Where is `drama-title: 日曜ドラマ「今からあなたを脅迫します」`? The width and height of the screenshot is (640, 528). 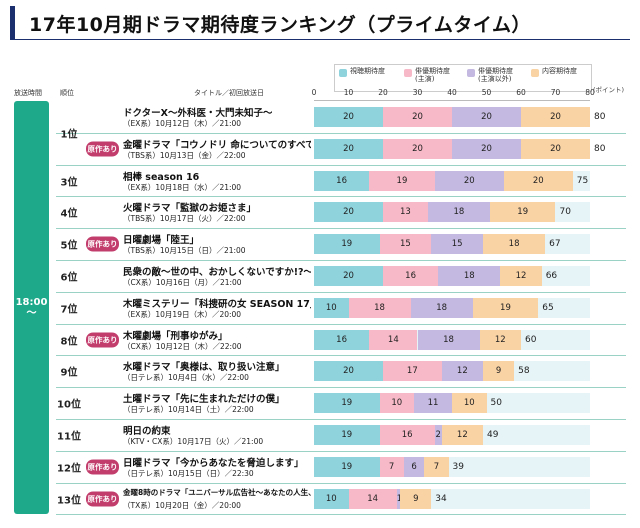
drama-title: 日曜ドラマ「今からあなたを脅迫します」 is located at coordinates (213, 463).